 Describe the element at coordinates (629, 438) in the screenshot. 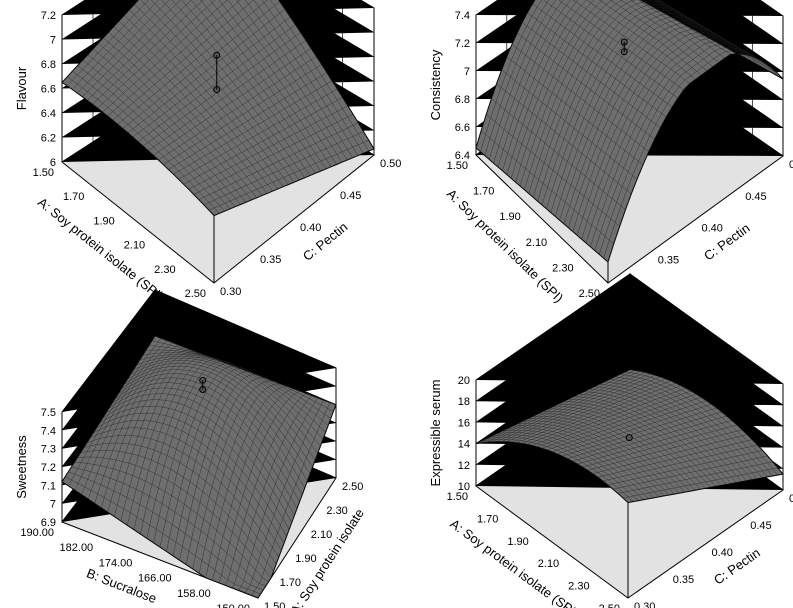

I see `design-point` at that location.